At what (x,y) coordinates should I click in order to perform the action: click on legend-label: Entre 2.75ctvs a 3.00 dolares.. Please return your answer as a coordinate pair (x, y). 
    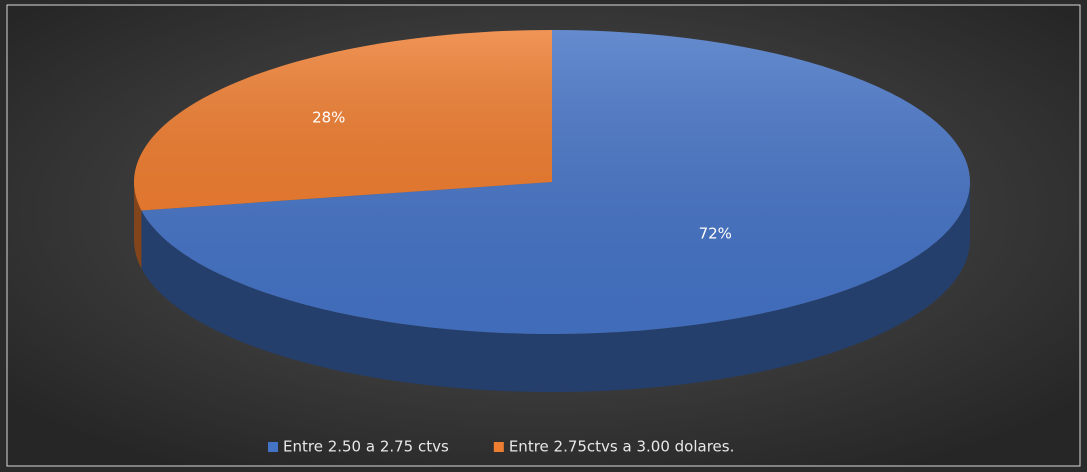
    Looking at the image, I should click on (622, 447).